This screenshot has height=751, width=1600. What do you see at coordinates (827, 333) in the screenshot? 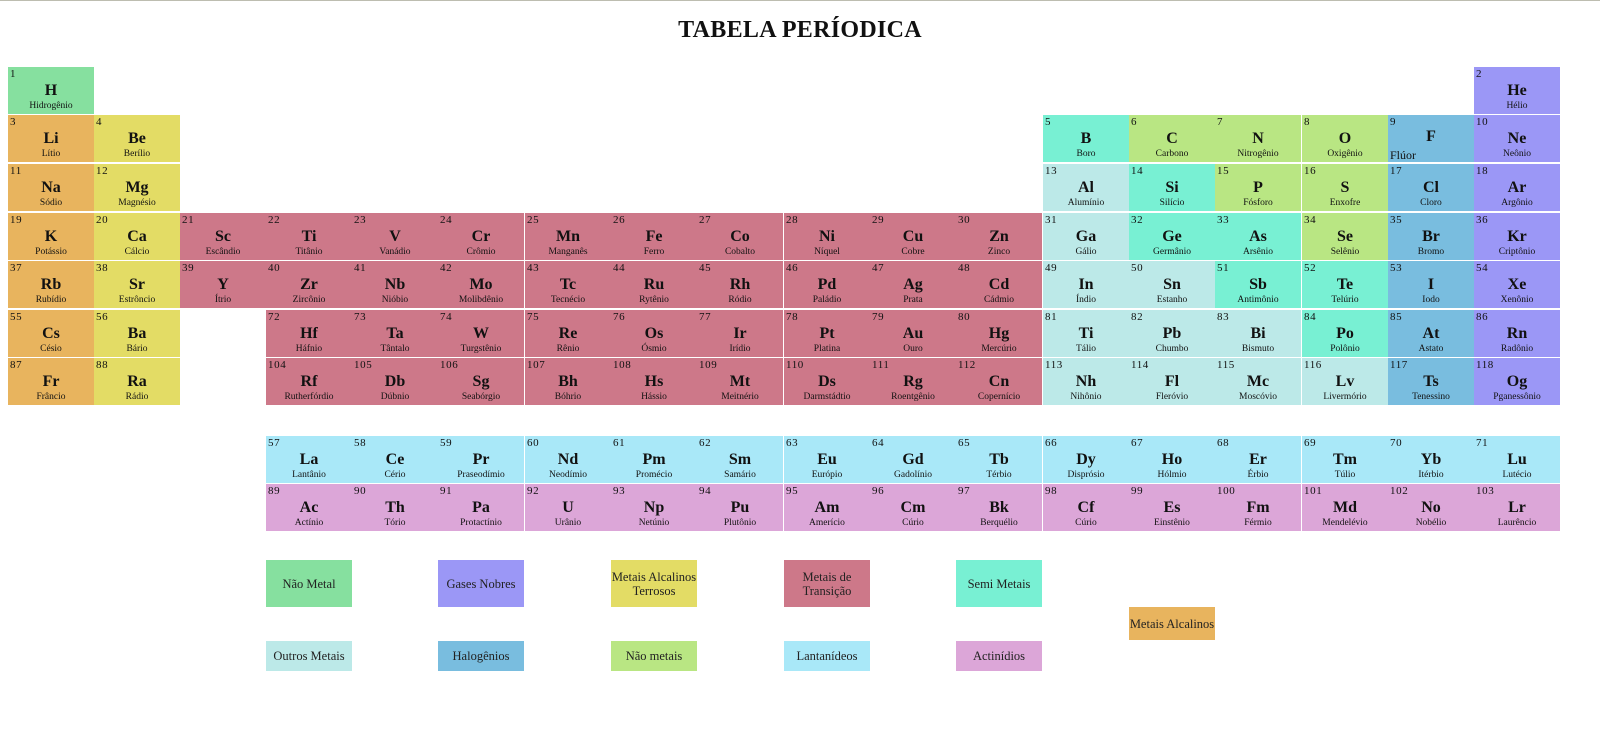
I see `element-pt: 78 Pt Platina` at bounding box center [827, 333].